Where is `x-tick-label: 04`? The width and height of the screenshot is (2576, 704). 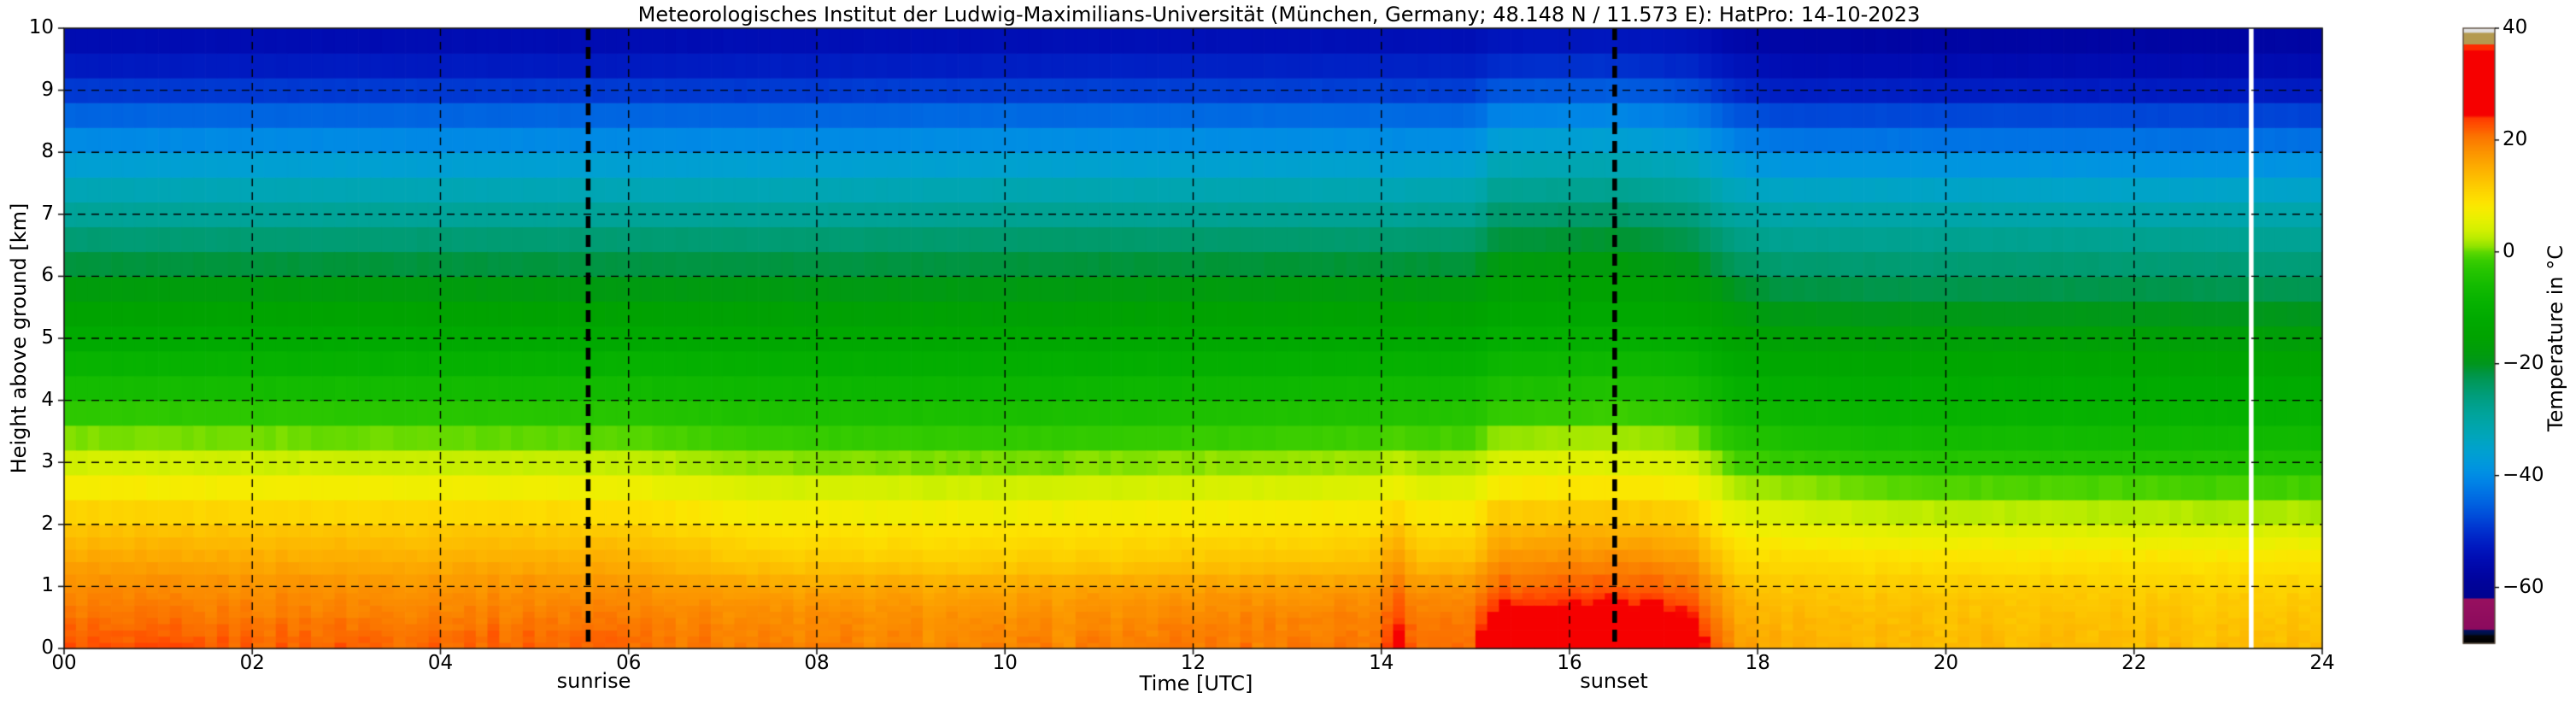
x-tick-label: 04 is located at coordinates (441, 663).